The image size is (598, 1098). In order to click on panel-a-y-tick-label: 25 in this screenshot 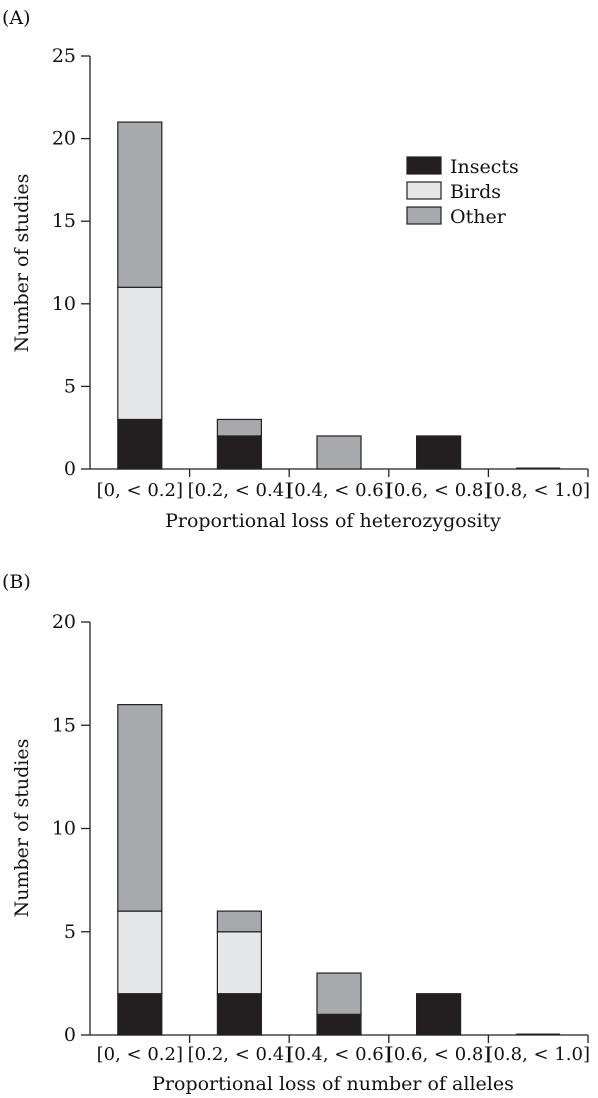, I will do `click(64, 56)`.